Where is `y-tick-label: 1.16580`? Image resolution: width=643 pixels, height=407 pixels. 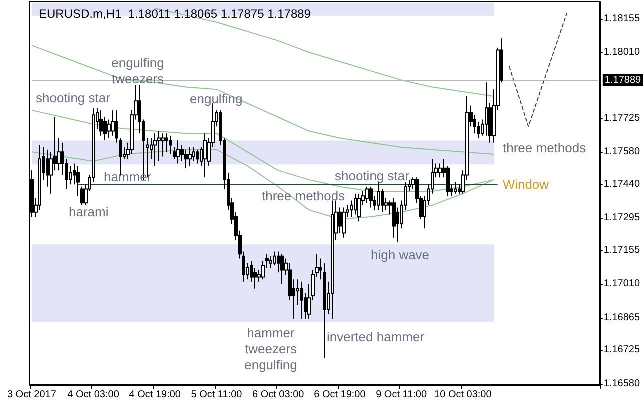
y-tick-label: 1.16580 is located at coordinates (622, 384).